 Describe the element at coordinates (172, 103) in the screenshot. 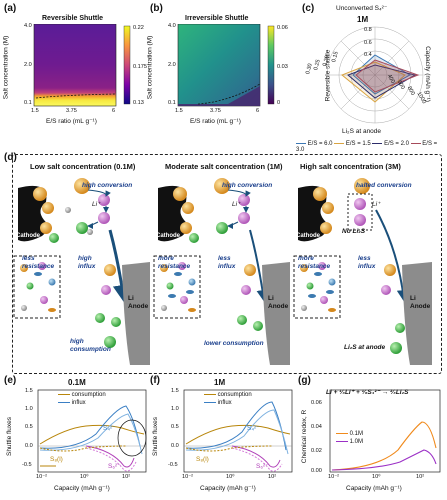

I see `panel-b-ytick-2: 0.1` at that location.